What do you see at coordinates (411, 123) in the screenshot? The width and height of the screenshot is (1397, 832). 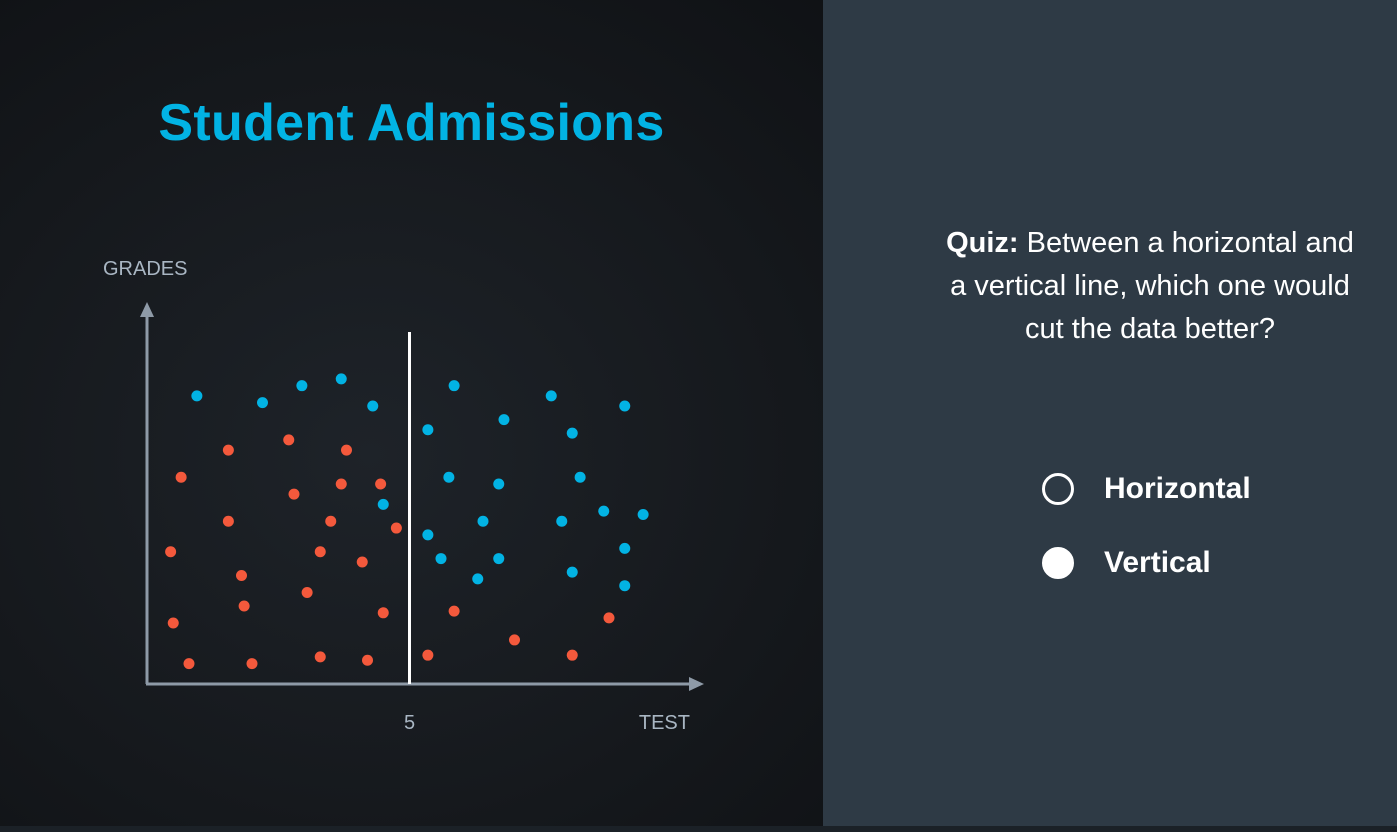 I see `page-title: Student Admissions` at bounding box center [411, 123].